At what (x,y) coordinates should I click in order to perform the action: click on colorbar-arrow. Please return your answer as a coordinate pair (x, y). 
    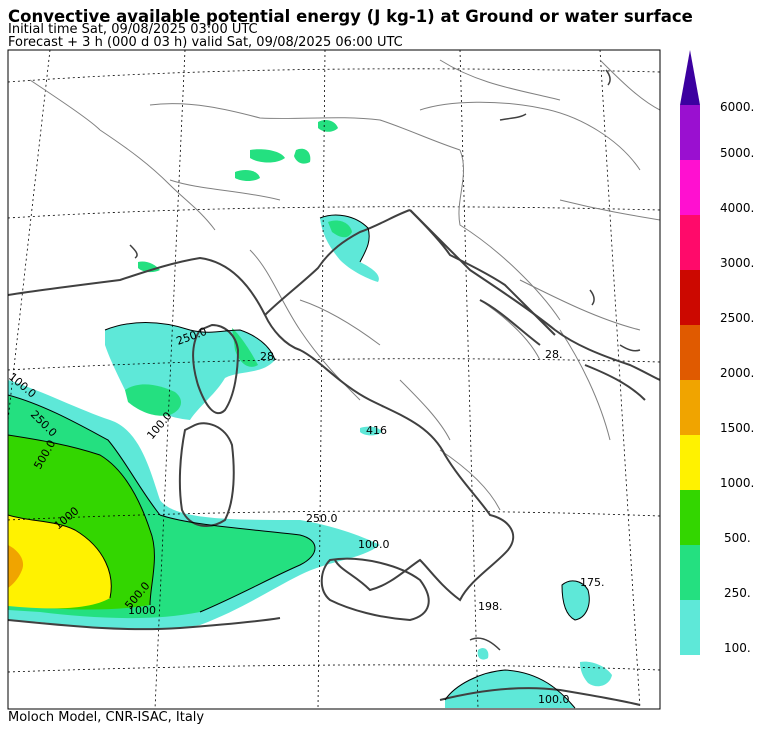
    Looking at the image, I should click on (690, 77).